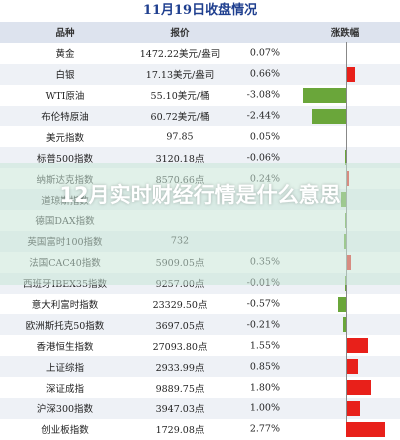 The image size is (400, 440). I want to click on row-name: 创业板指数, so click(65, 431).